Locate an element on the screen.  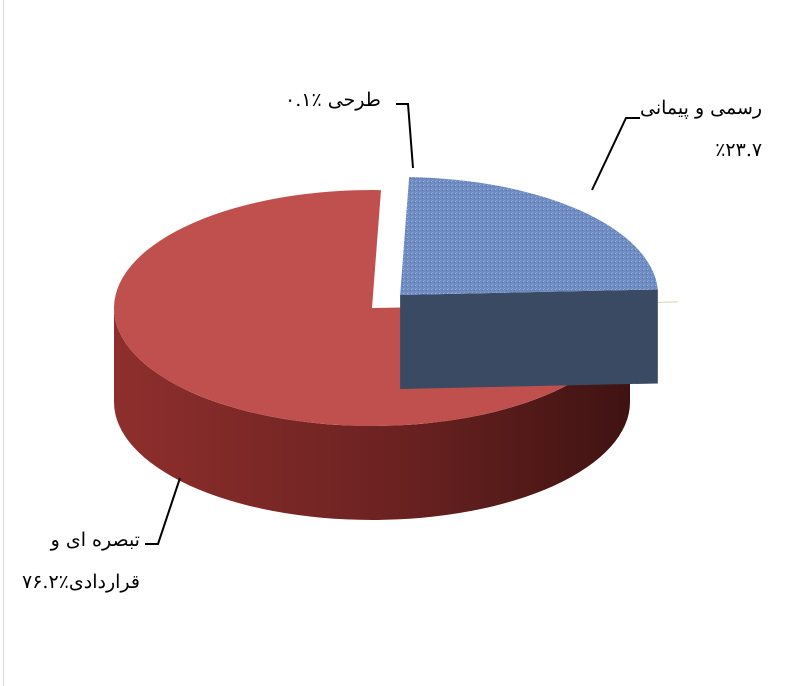
slice-label-contract-line2: قراردادی٪۷۶.۲ is located at coordinates (81, 582).